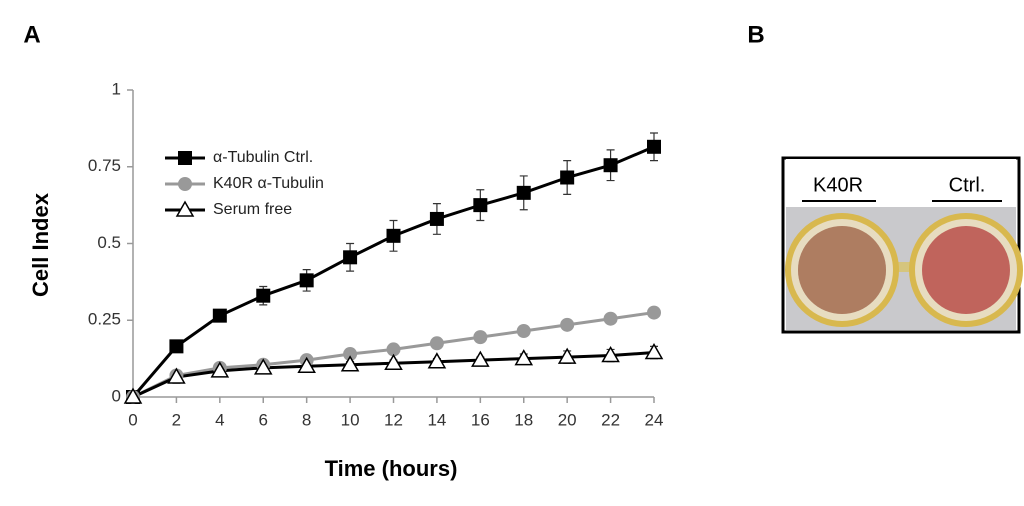 The width and height of the screenshot is (1024, 506). What do you see at coordinates (219, 419) in the screenshot?
I see `x-tick-label: 4` at bounding box center [219, 419].